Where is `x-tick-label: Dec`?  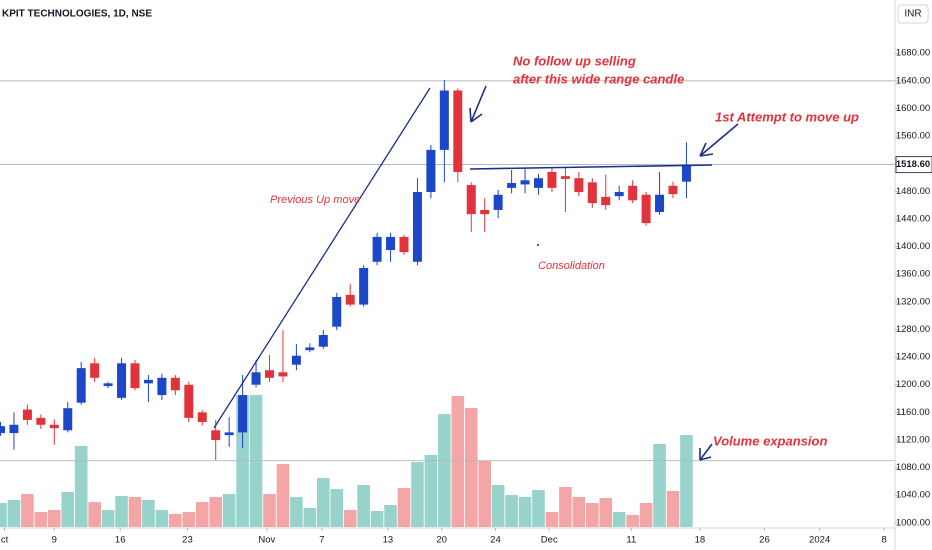
x-tick-label: Dec is located at coordinates (549, 540).